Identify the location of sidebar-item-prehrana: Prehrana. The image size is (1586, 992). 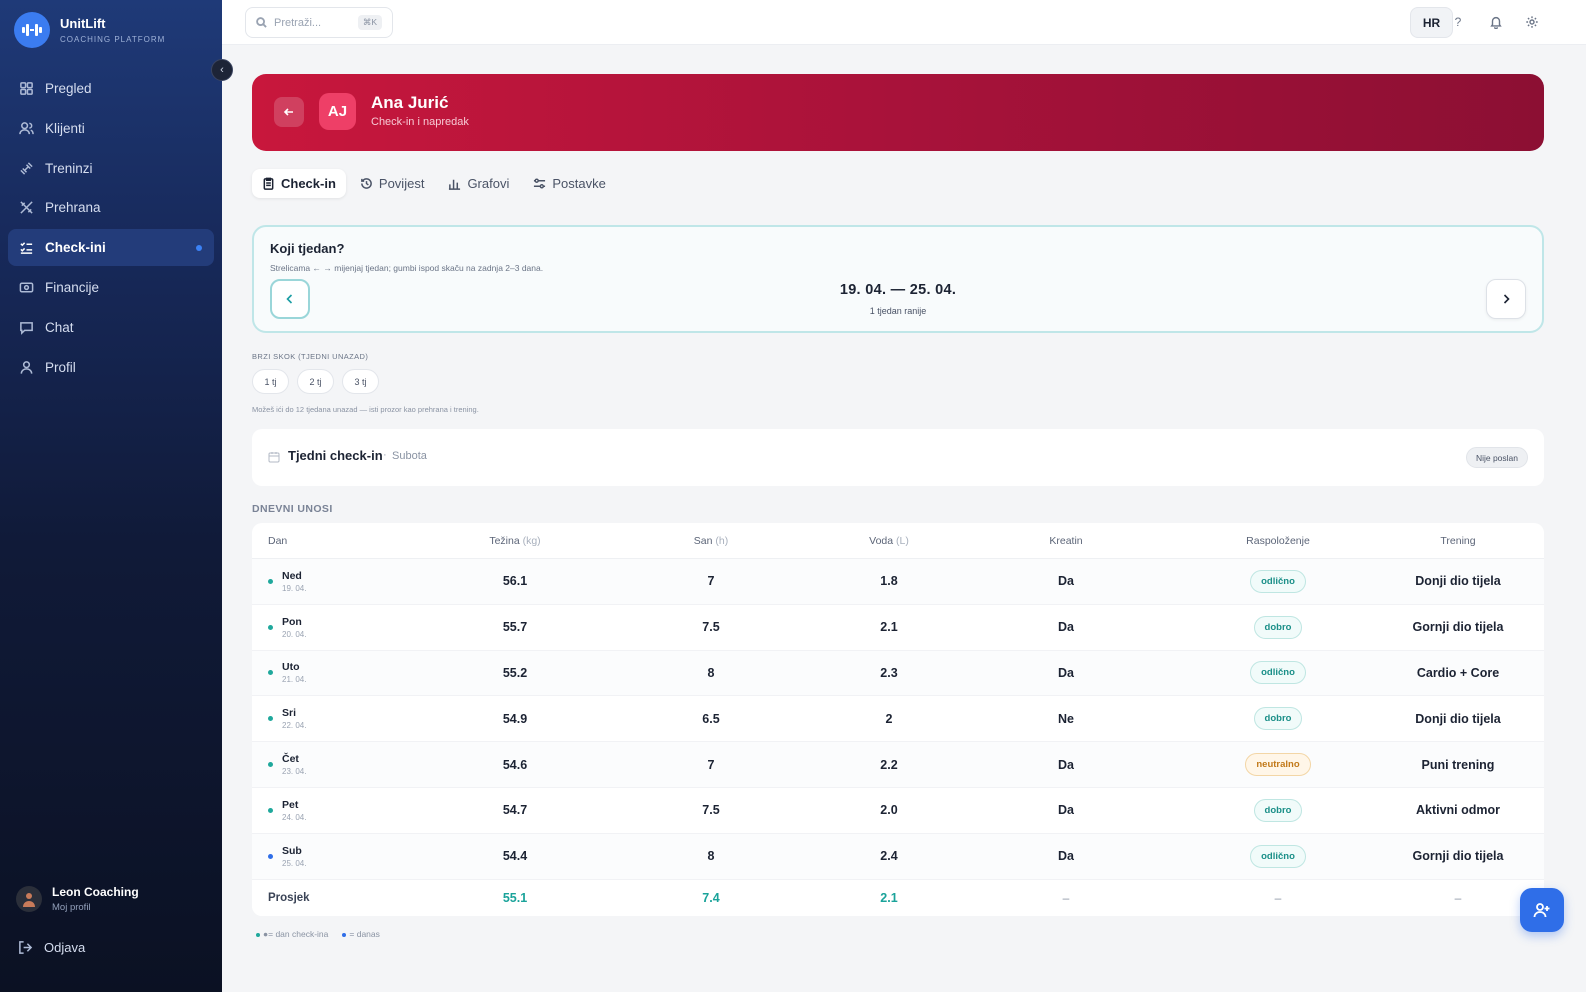
(111, 207).